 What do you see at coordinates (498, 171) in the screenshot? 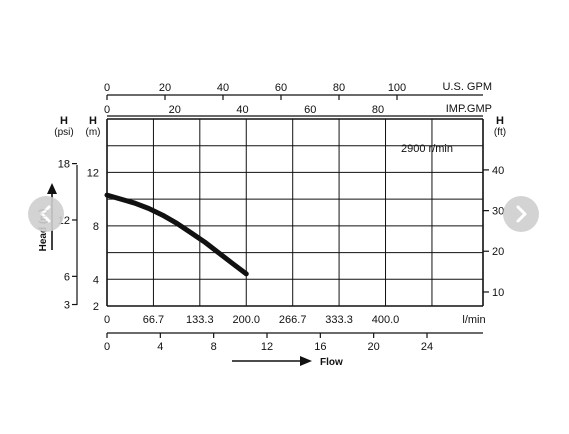
I see `h-ft-tick-label: 40` at bounding box center [498, 171].